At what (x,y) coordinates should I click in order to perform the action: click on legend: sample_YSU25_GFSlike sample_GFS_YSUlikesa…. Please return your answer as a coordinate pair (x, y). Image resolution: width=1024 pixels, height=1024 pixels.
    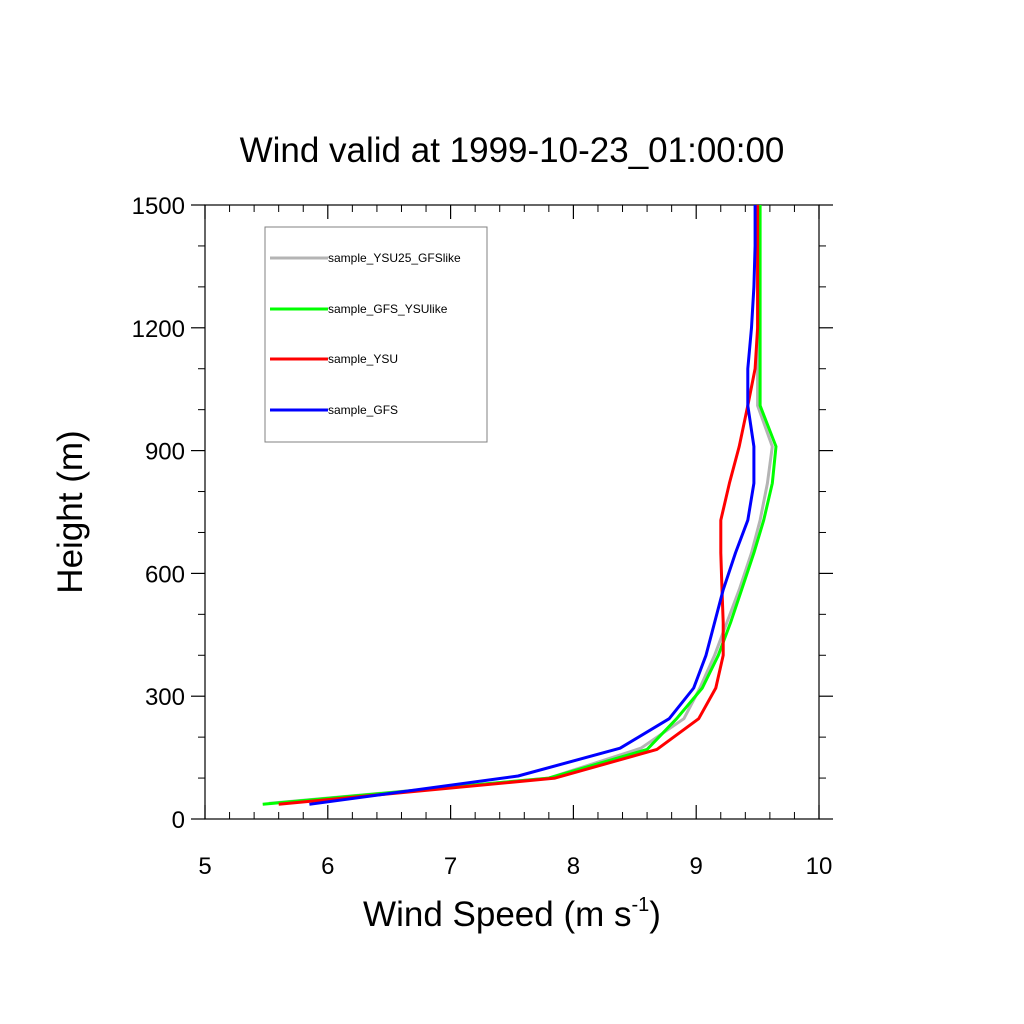
    Looking at the image, I should click on (376, 334).